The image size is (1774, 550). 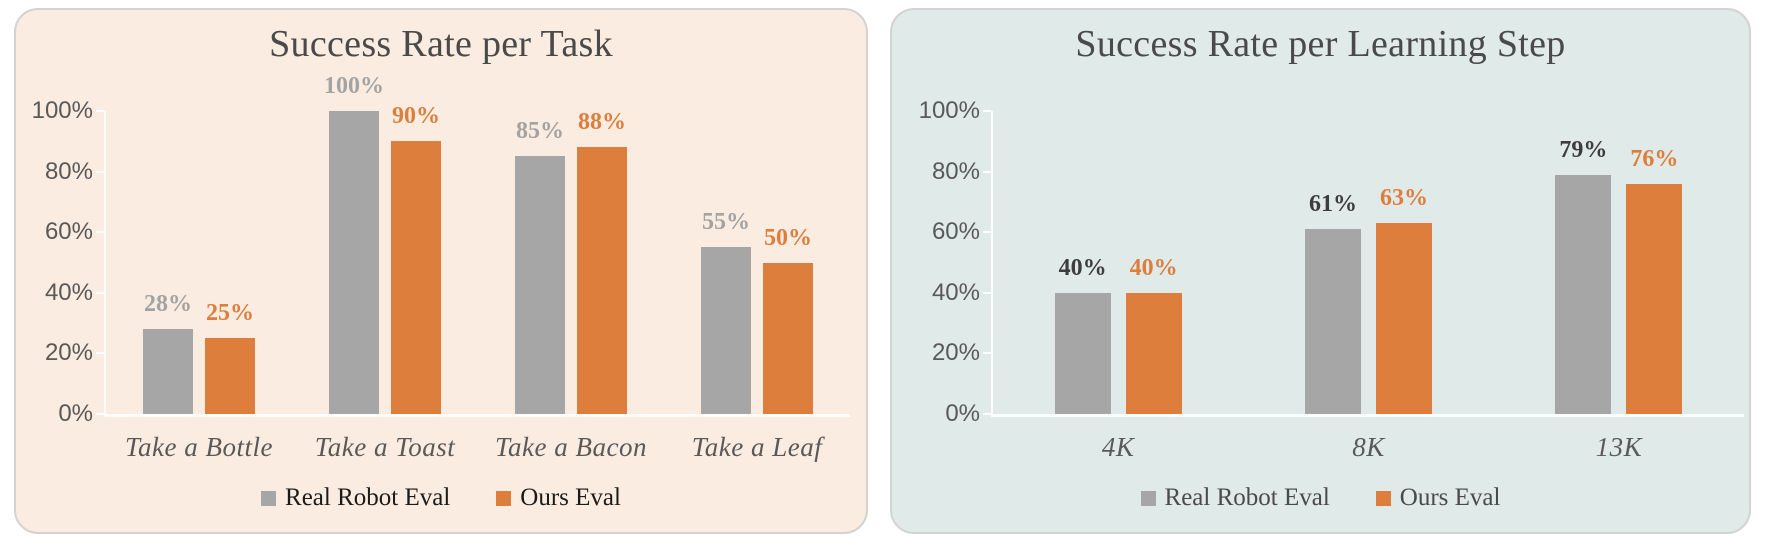 What do you see at coordinates (1619, 447) in the screenshot?
I see `x-category-label: 13K` at bounding box center [1619, 447].